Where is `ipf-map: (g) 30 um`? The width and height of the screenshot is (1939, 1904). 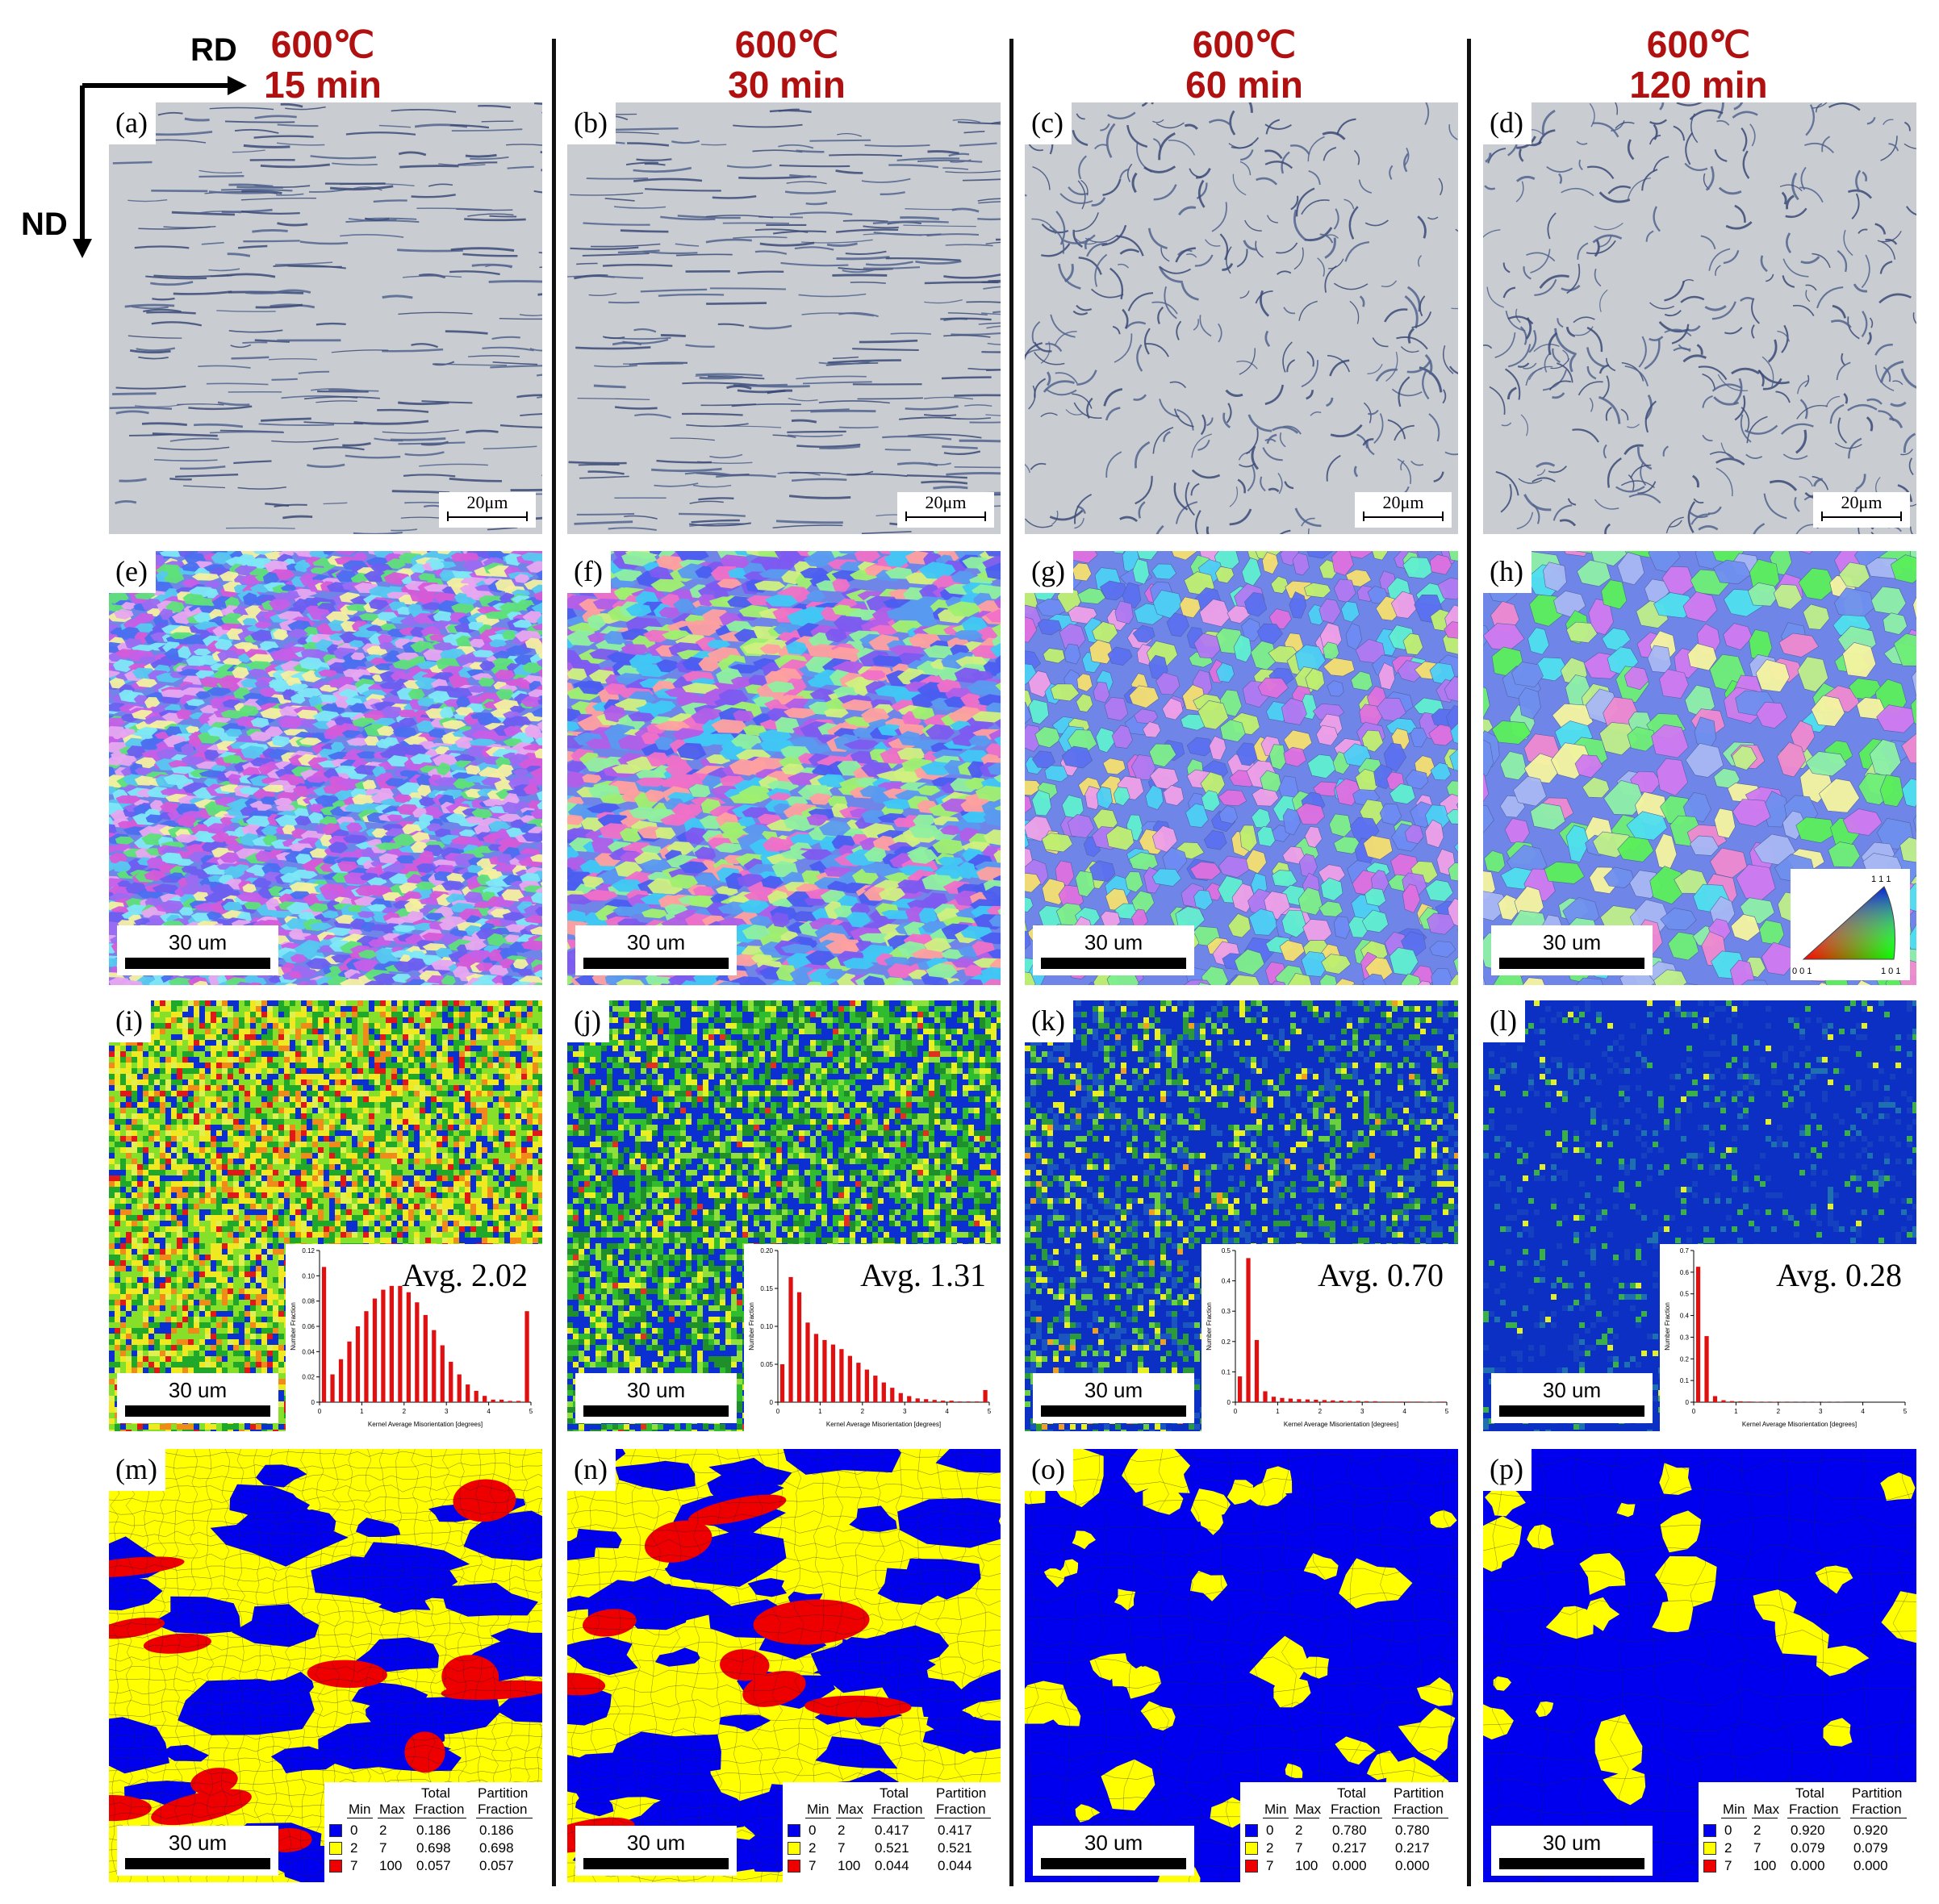 ipf-map: (g) 30 um is located at coordinates (1241, 768).